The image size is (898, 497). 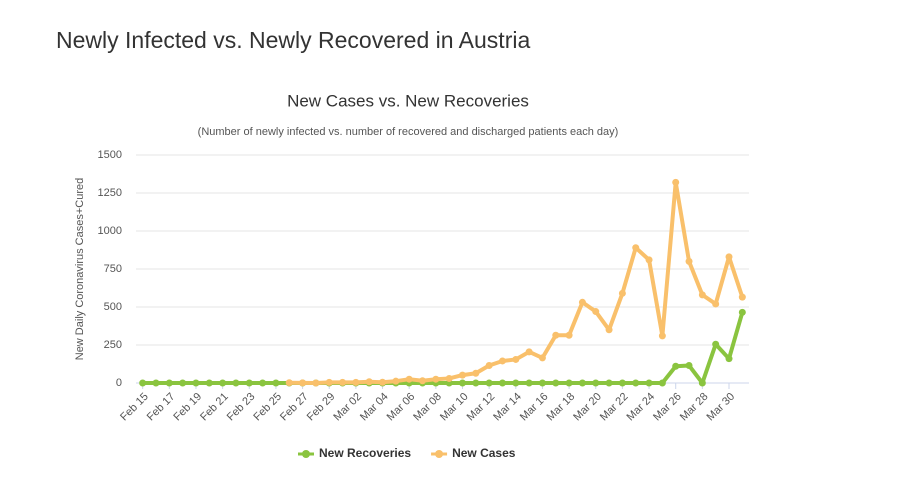 I want to click on x-tick-label: Mar 10, so click(x=454, y=407).